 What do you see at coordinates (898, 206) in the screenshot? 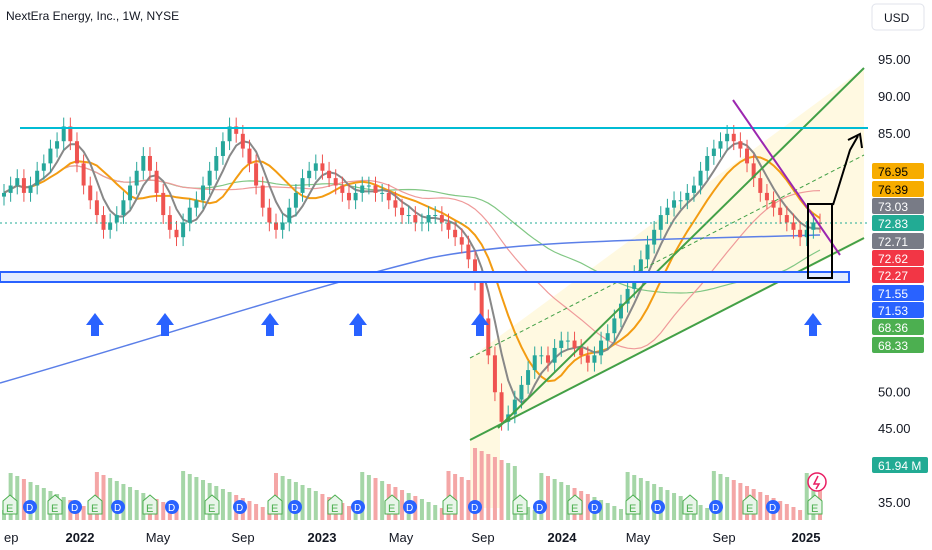
I see `price-badge: 73.03` at bounding box center [898, 206].